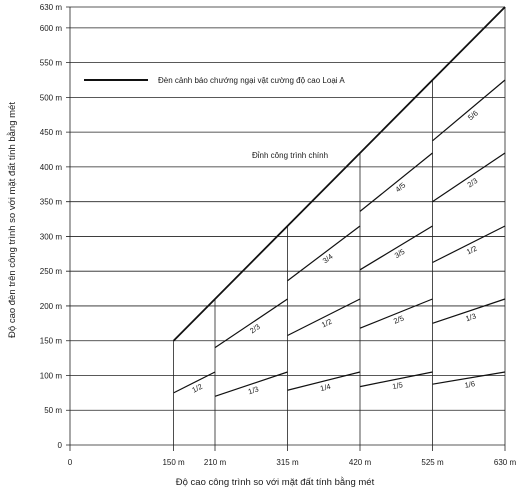 The height and width of the screenshot is (497, 523). I want to click on y-tick-label: 350 m, so click(51, 202).